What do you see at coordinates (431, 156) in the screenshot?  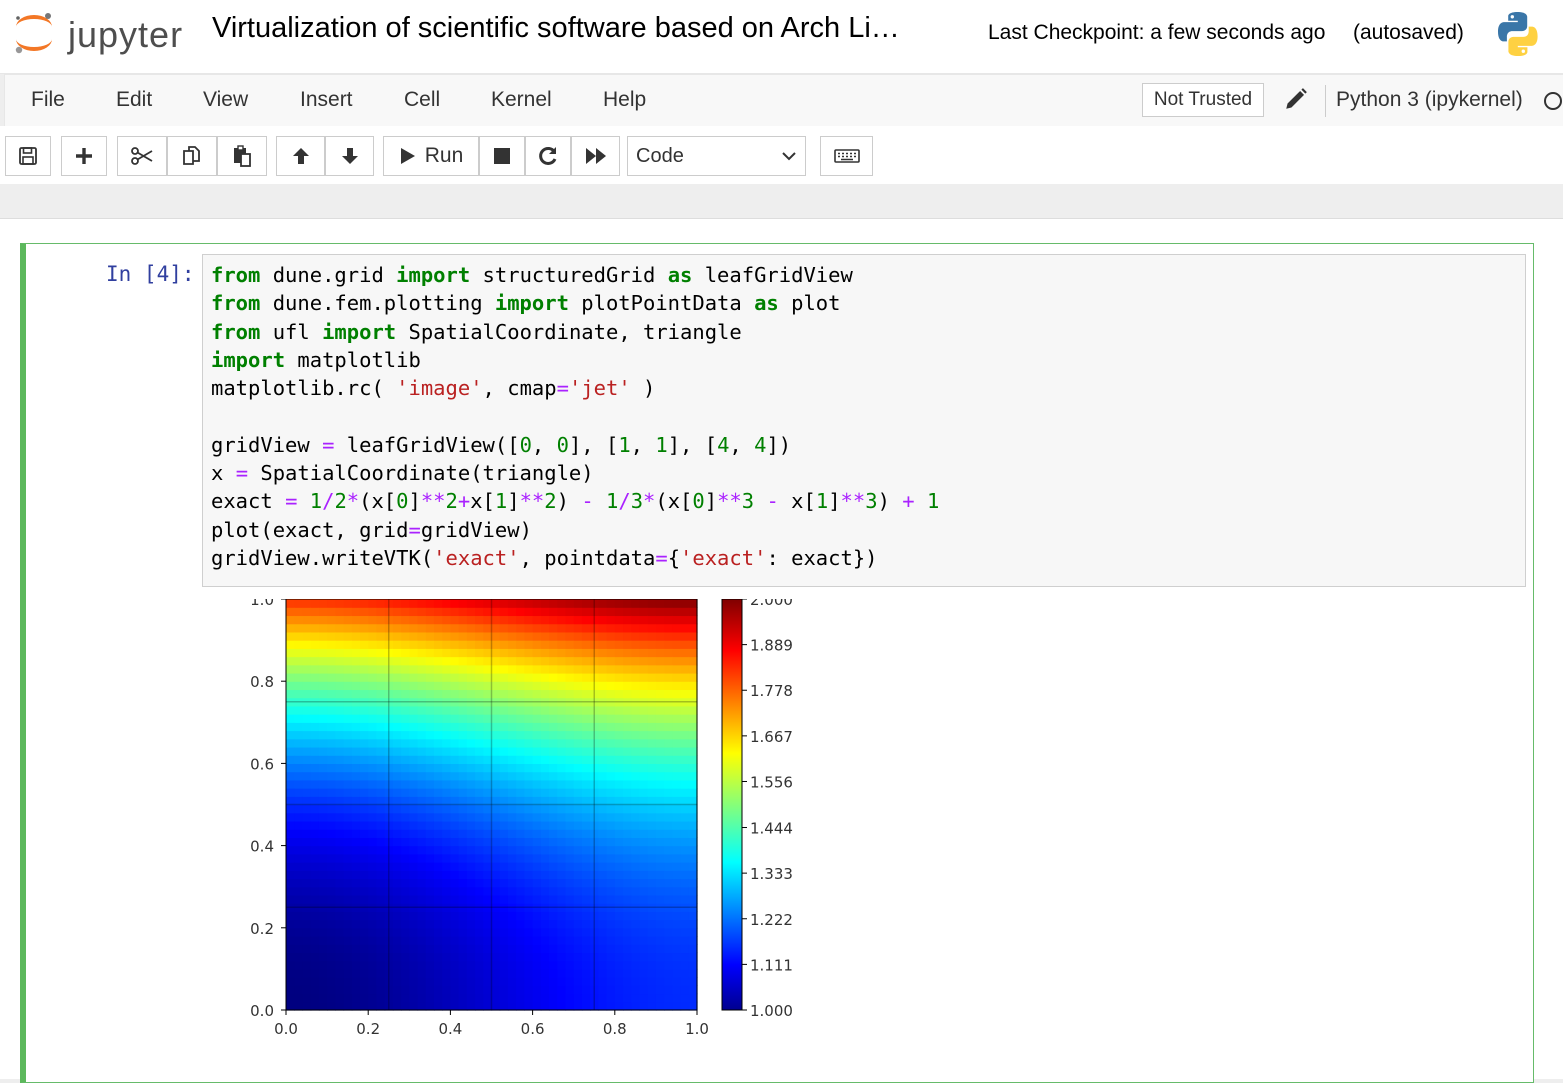 I see `run-button: Run` at bounding box center [431, 156].